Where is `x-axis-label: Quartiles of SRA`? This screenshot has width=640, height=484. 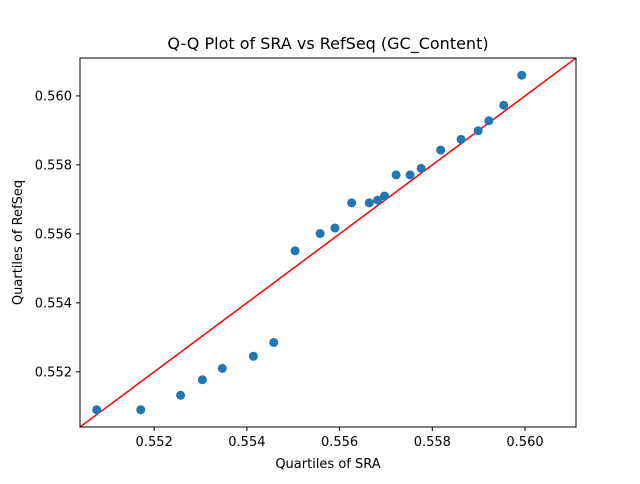
x-axis-label: Quartiles of SRA is located at coordinates (327, 464).